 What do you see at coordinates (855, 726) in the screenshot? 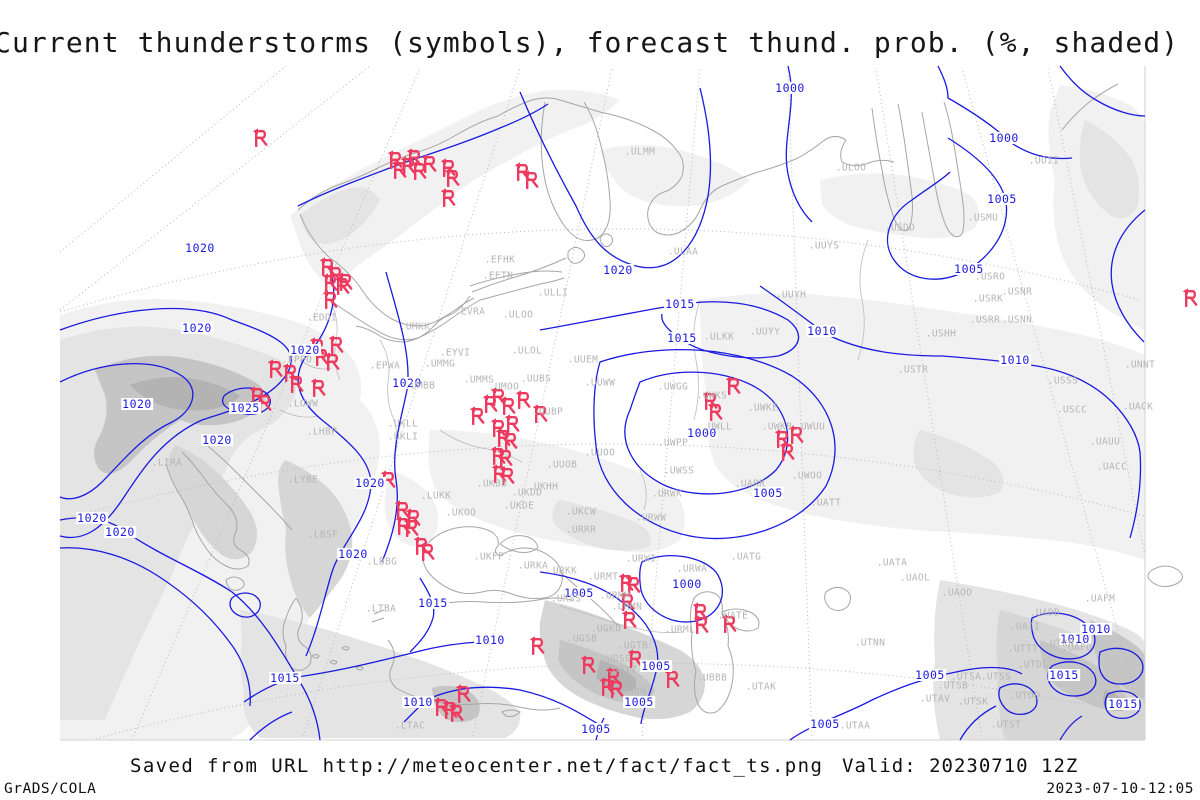
I see `station-label: .UTAA` at bounding box center [855, 726].